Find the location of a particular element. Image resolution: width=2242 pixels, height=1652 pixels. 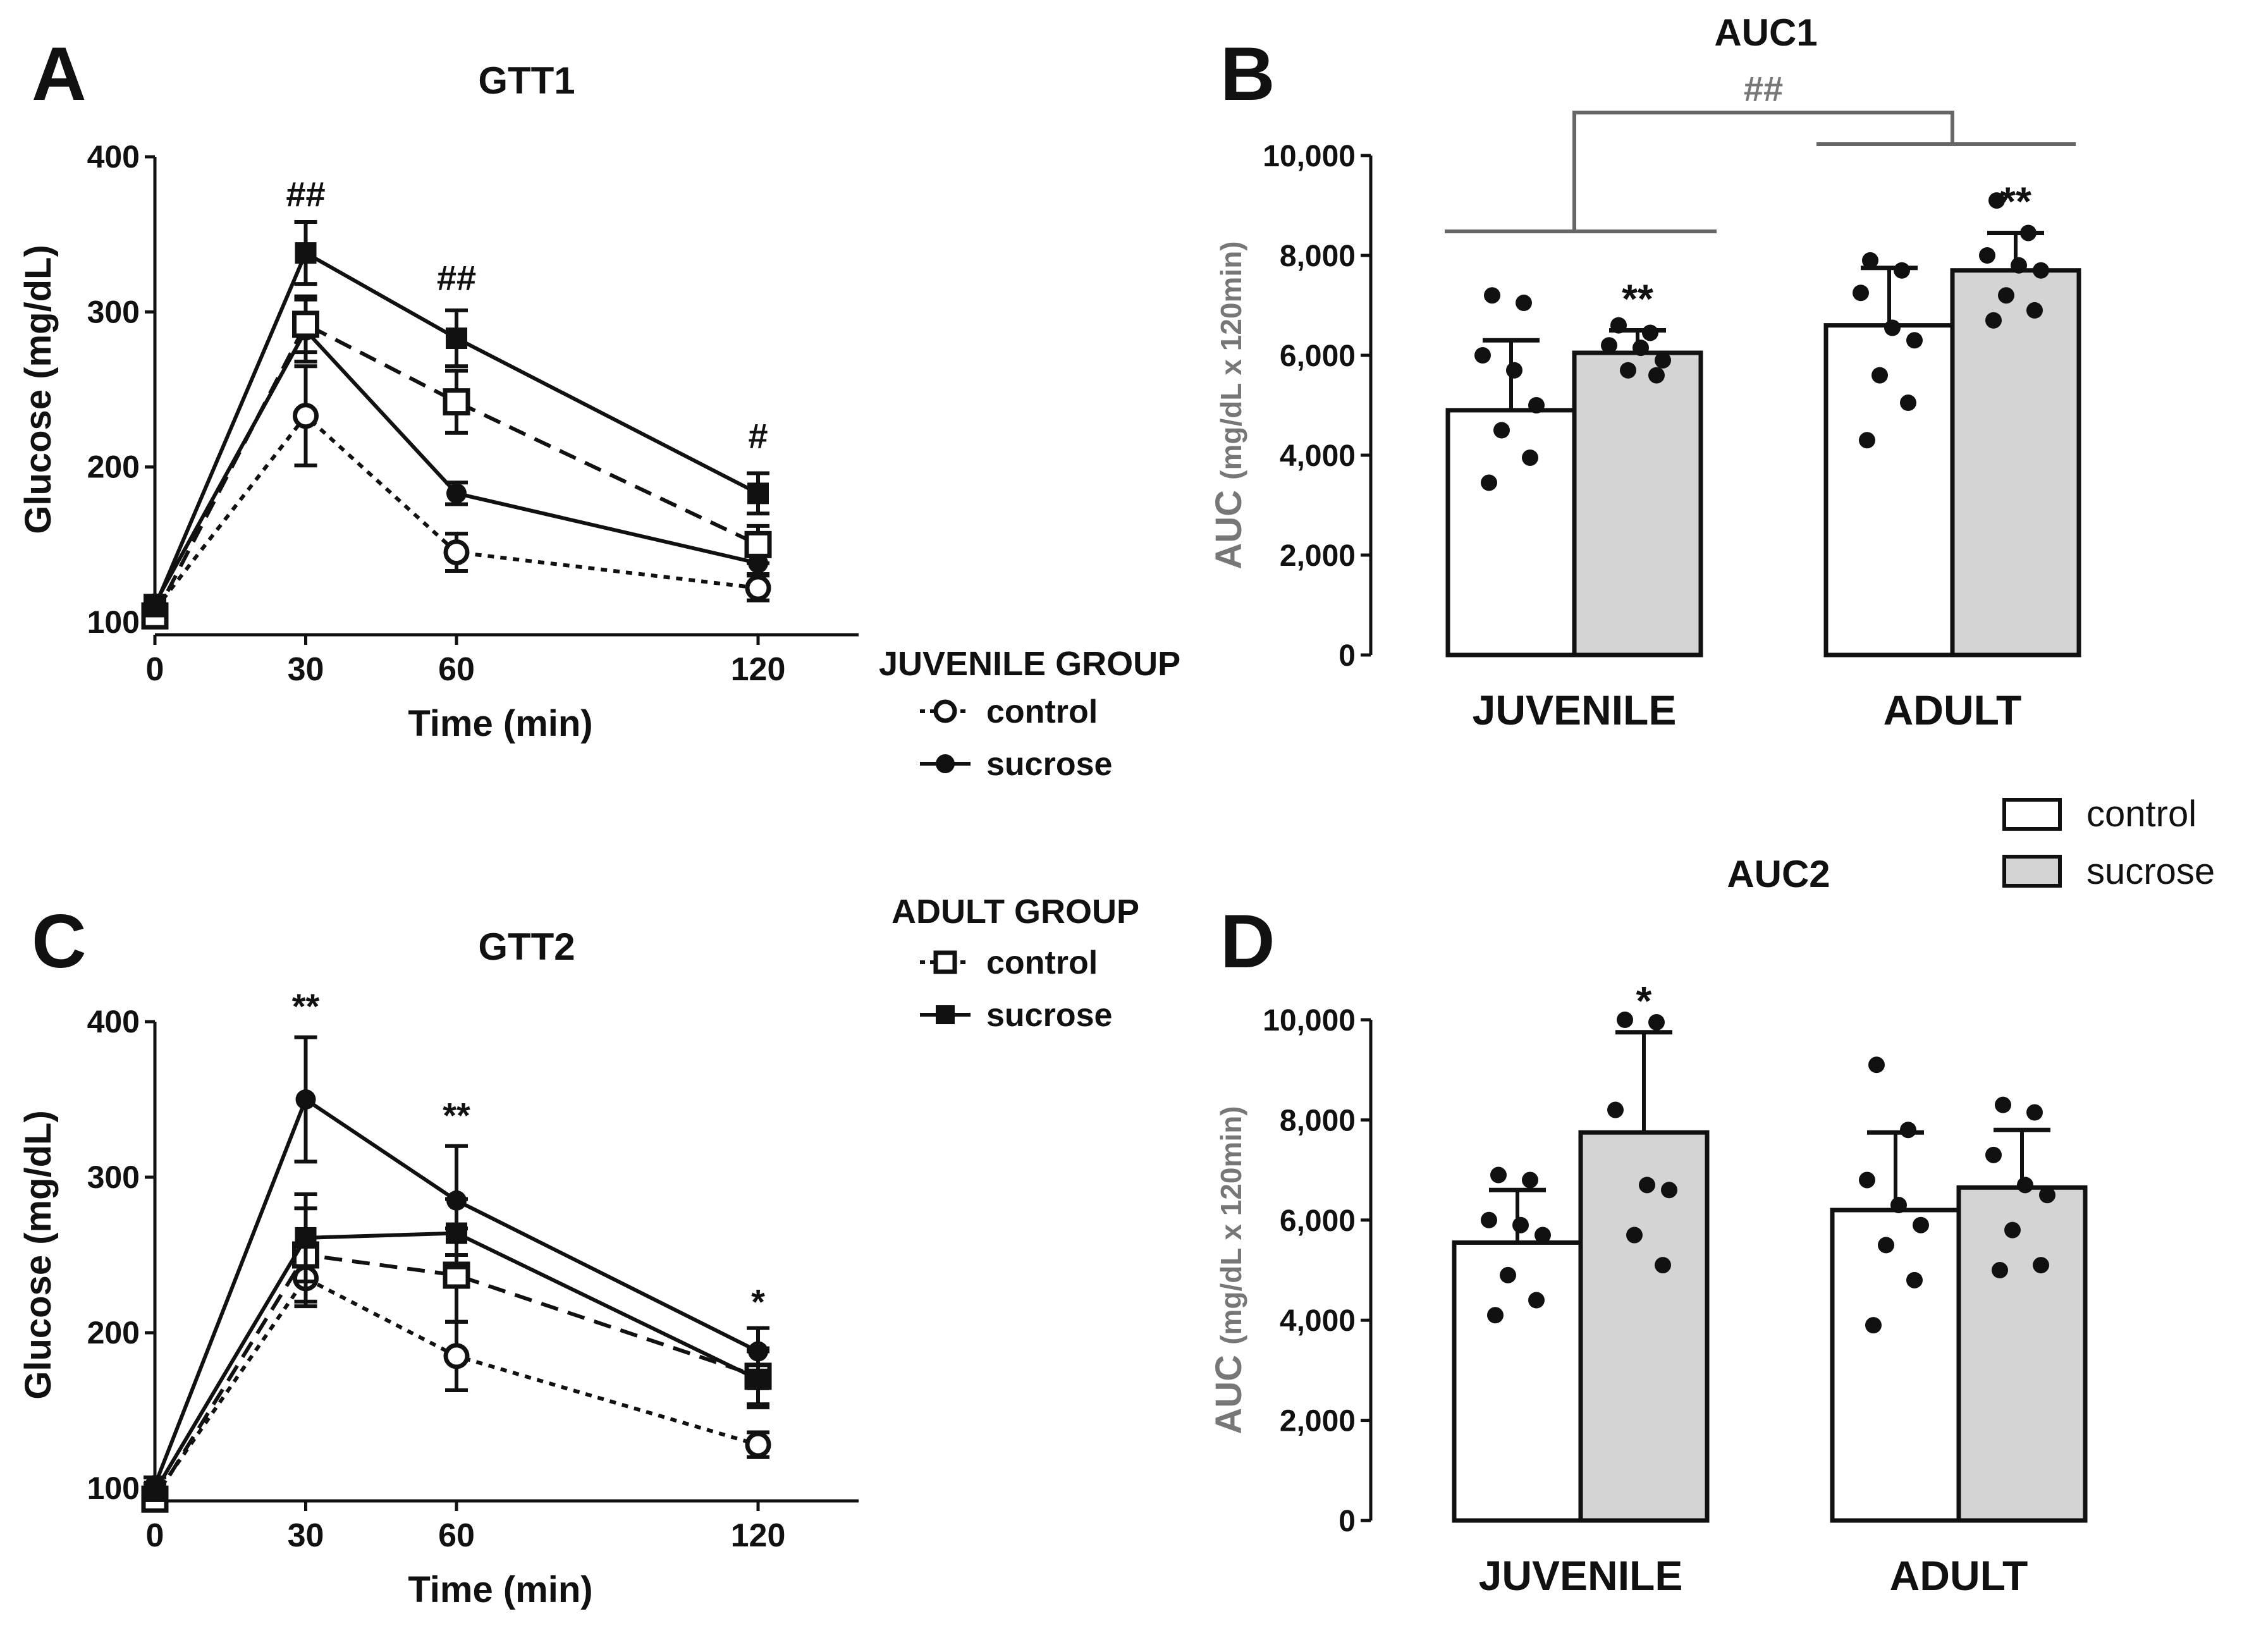

panel-letter-a: A is located at coordinates (59, 74).